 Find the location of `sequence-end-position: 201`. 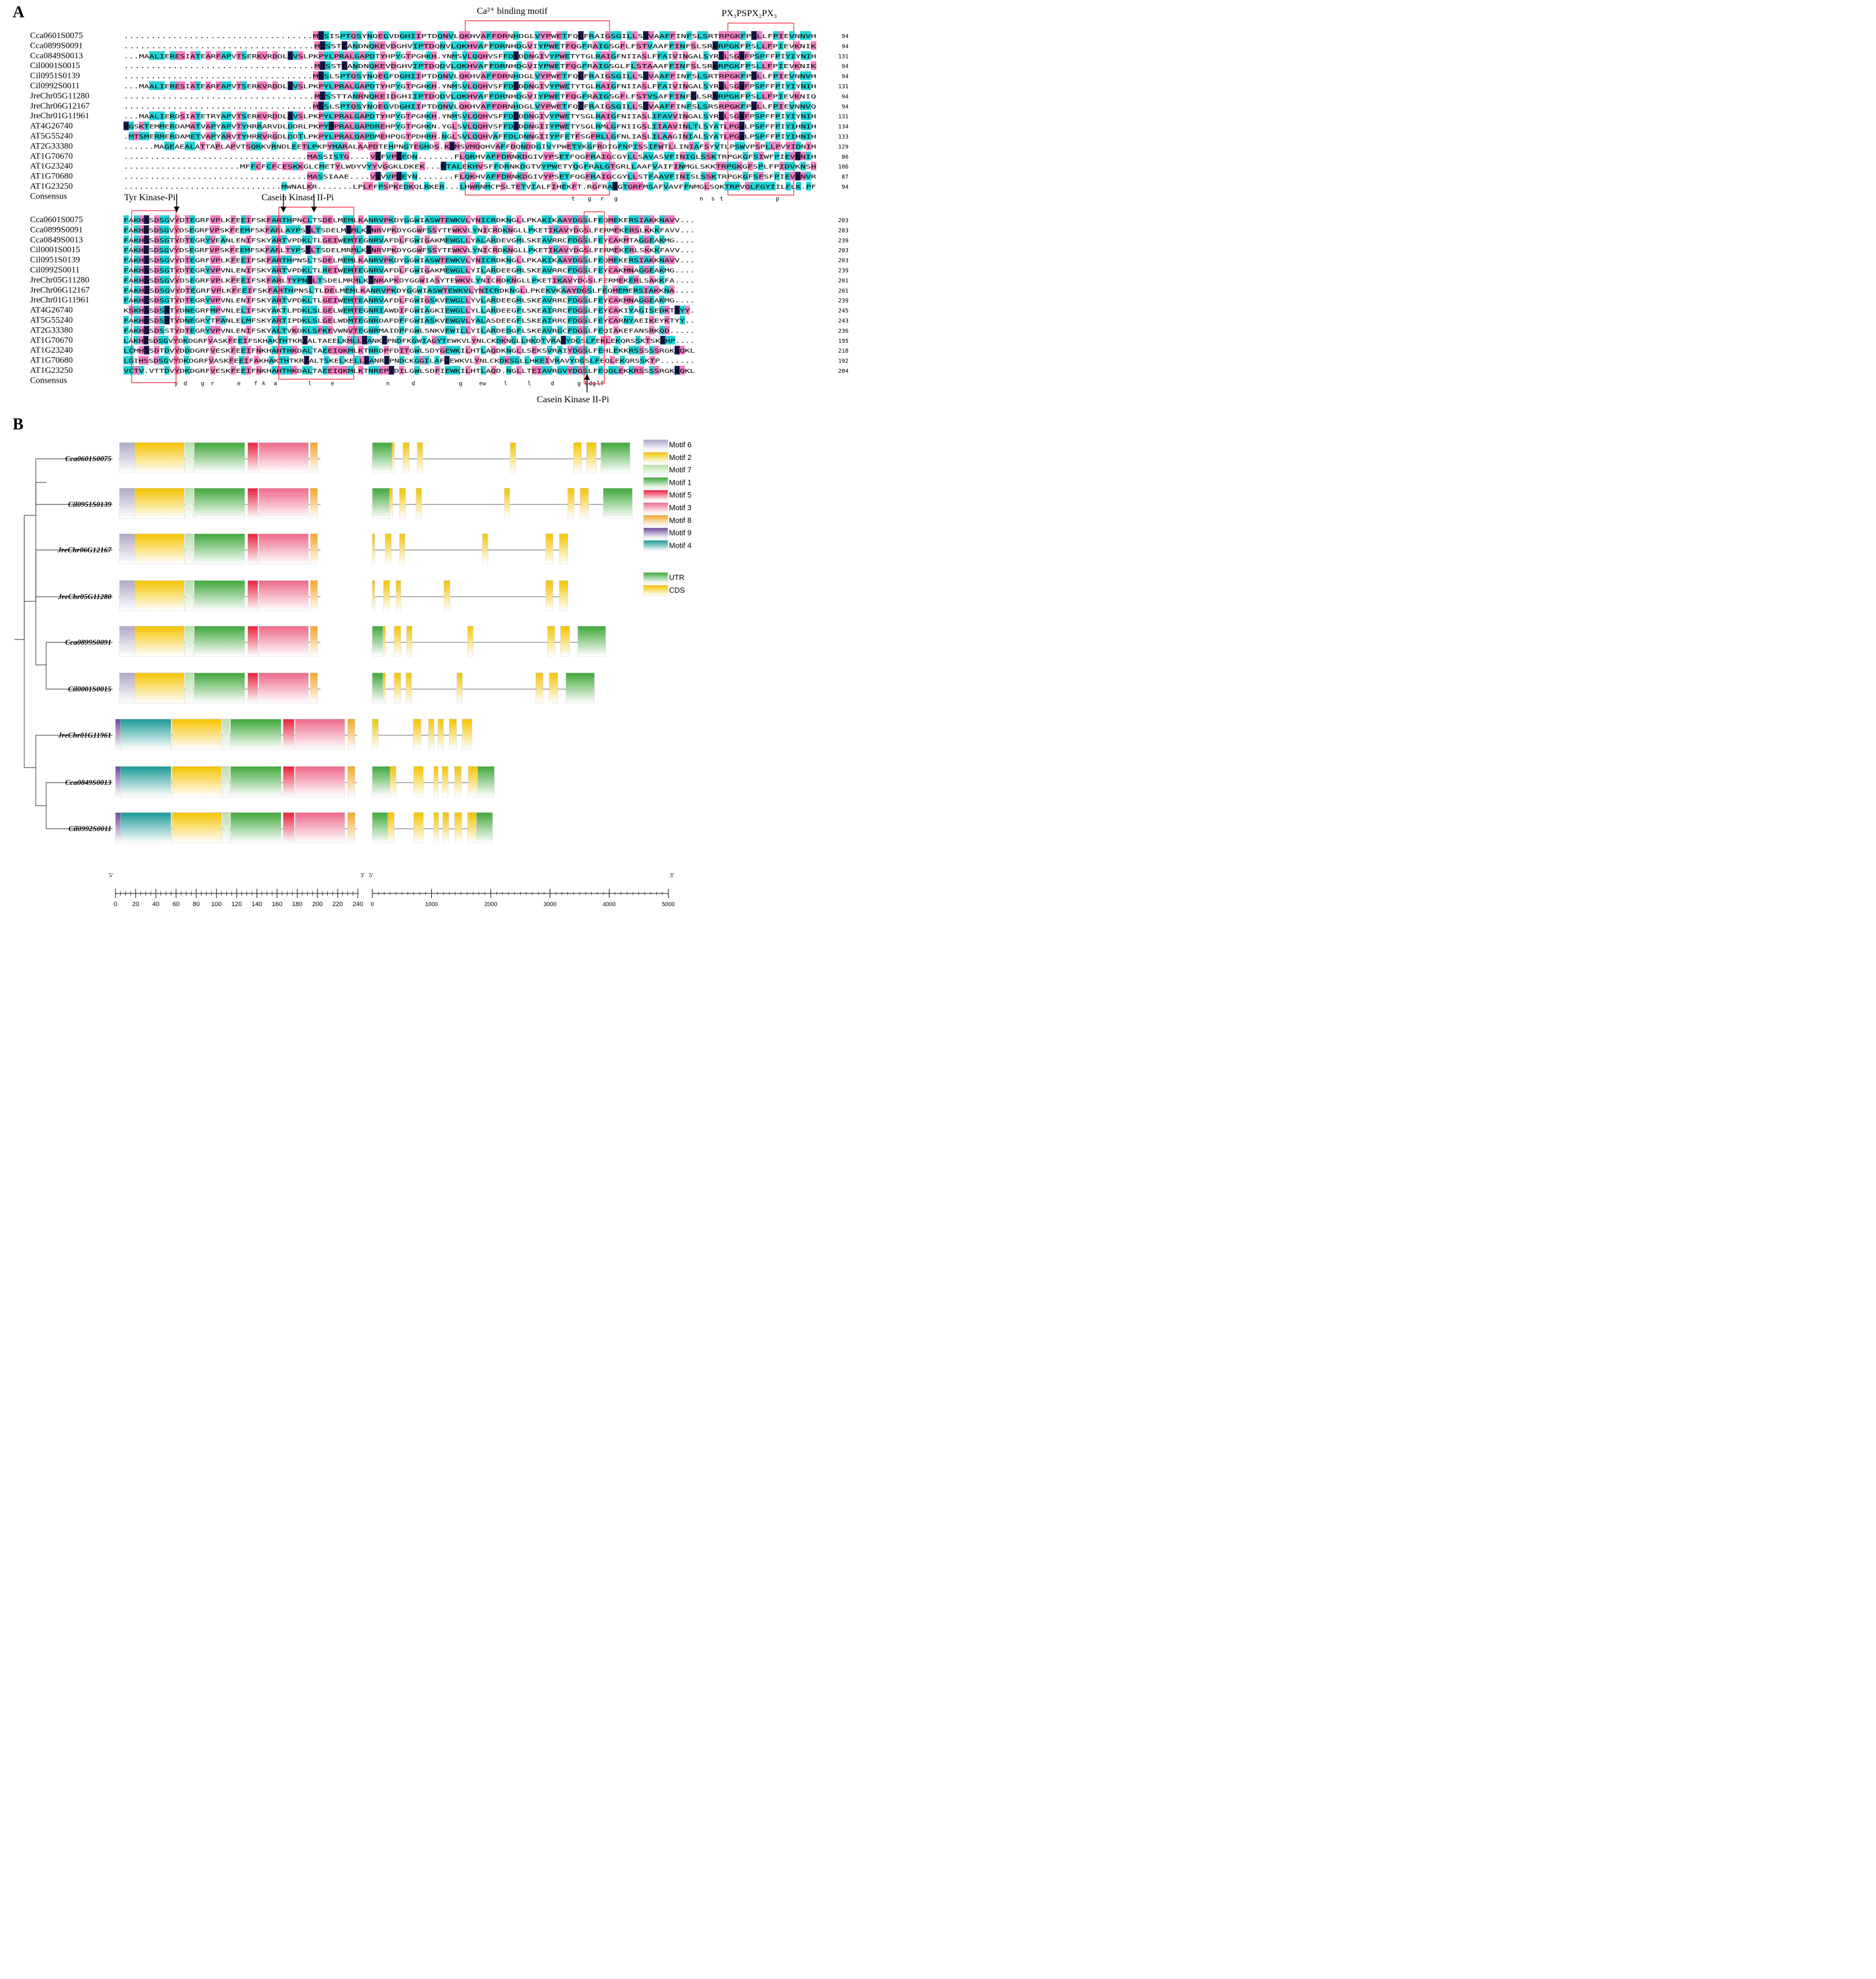

sequence-end-position: 201 is located at coordinates (843, 281).